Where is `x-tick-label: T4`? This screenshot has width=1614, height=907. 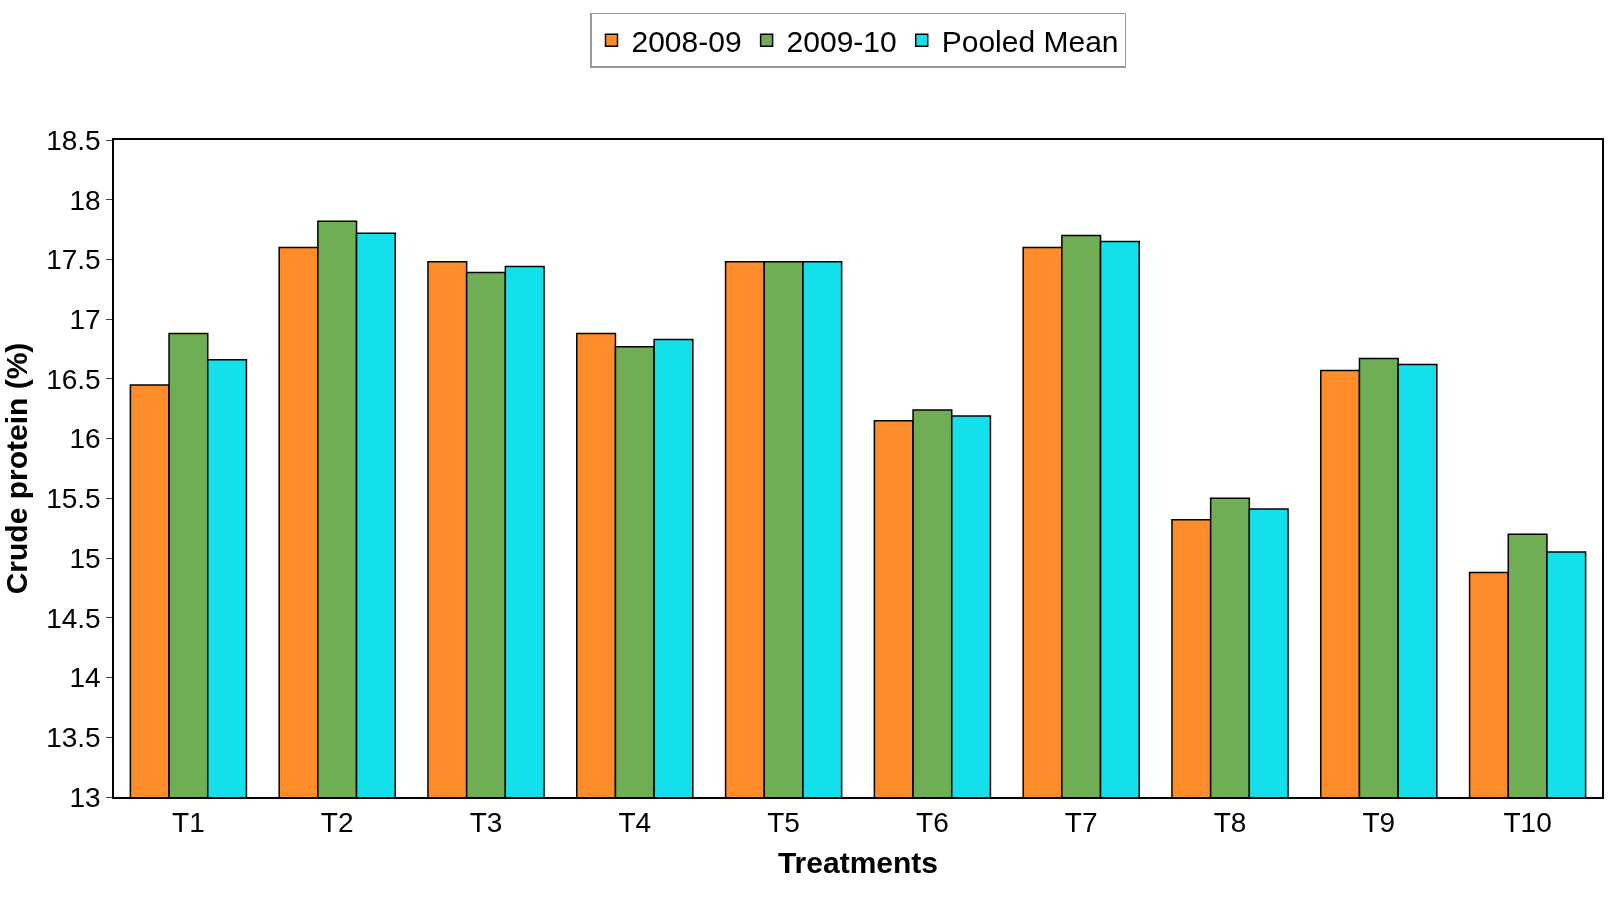 x-tick-label: T4 is located at coordinates (635, 823).